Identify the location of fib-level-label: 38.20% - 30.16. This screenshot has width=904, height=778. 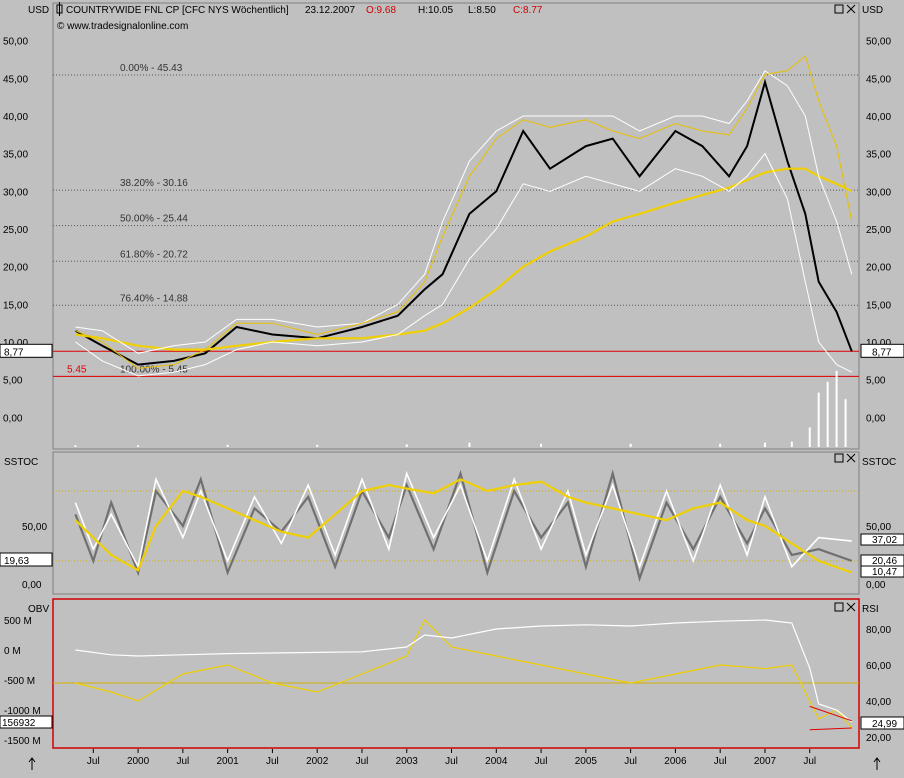
(154, 183).